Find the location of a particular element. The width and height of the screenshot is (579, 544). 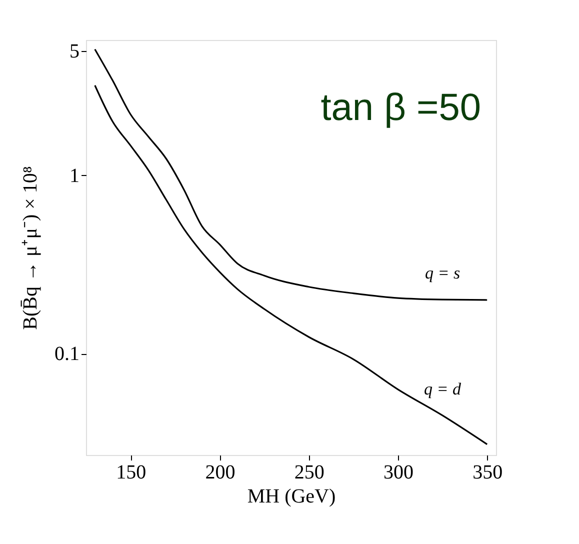

x-axis-title: MH (GeV) is located at coordinates (291, 497).